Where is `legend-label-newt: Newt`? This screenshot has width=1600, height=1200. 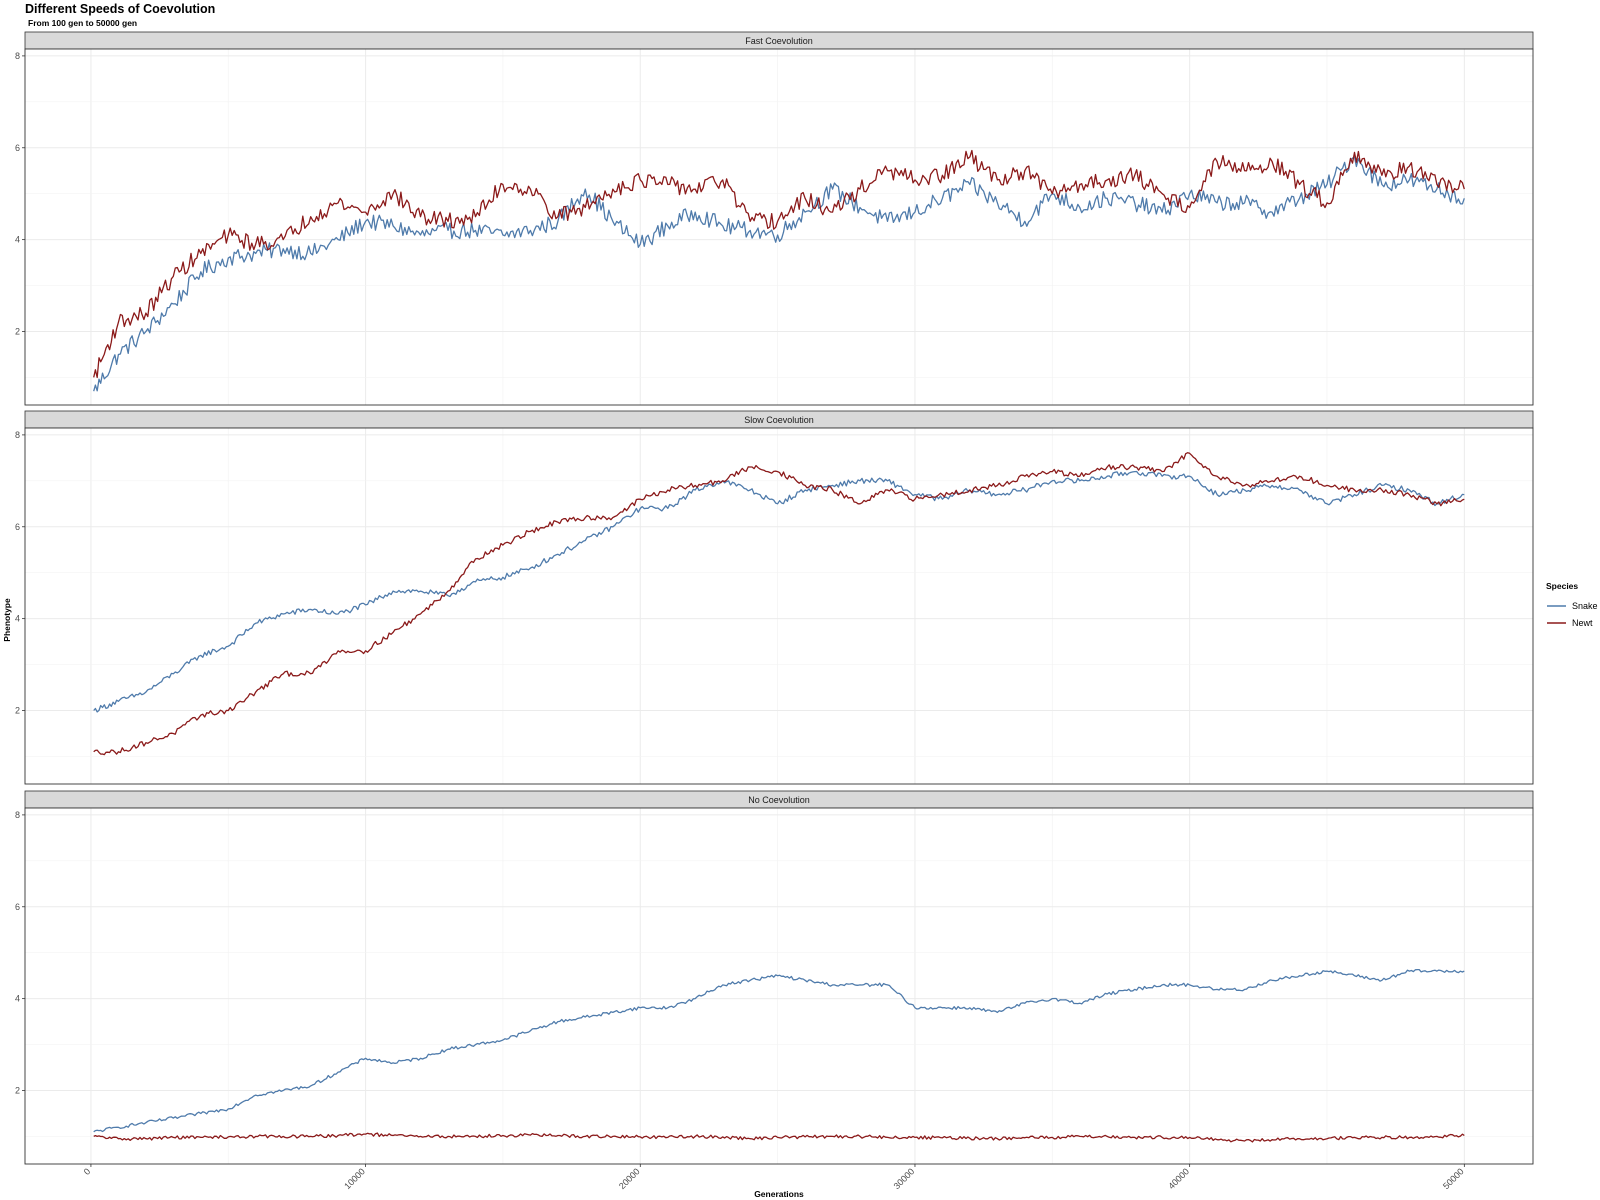
legend-label-newt: Newt is located at coordinates (1582, 623).